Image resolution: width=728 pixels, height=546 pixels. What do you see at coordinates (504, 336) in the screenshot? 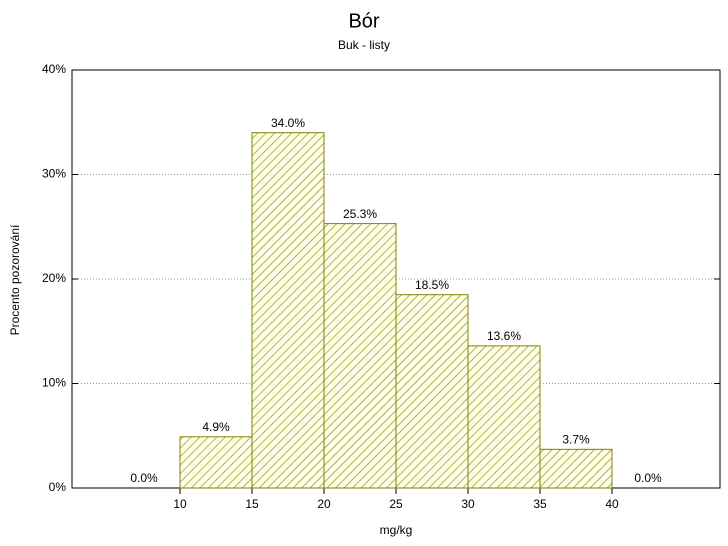
I see `value-label: 13.6%` at bounding box center [504, 336].